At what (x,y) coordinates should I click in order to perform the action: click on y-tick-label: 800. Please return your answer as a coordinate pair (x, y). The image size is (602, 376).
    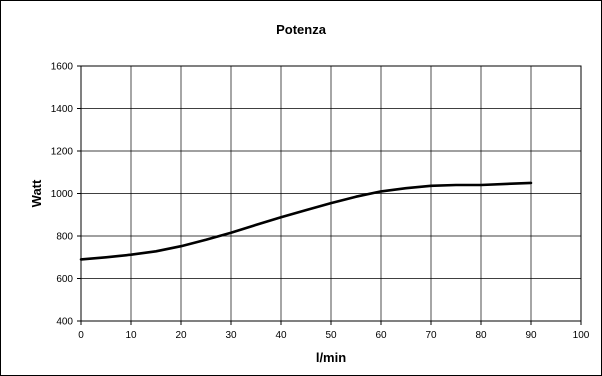
    Looking at the image, I should click on (64, 237).